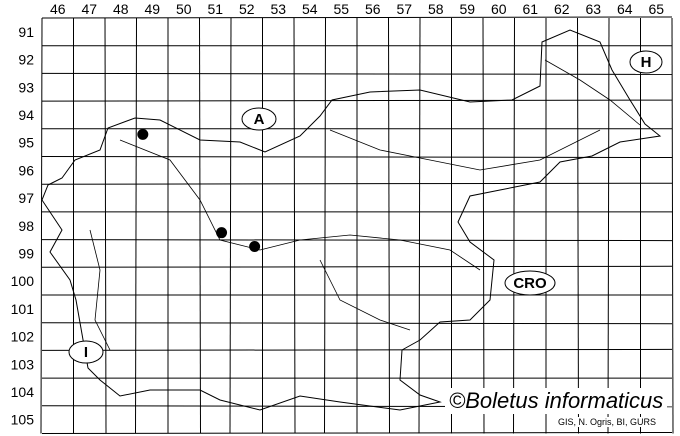 The width and height of the screenshot is (680, 436). I want to click on column-label: 60, so click(499, 9).